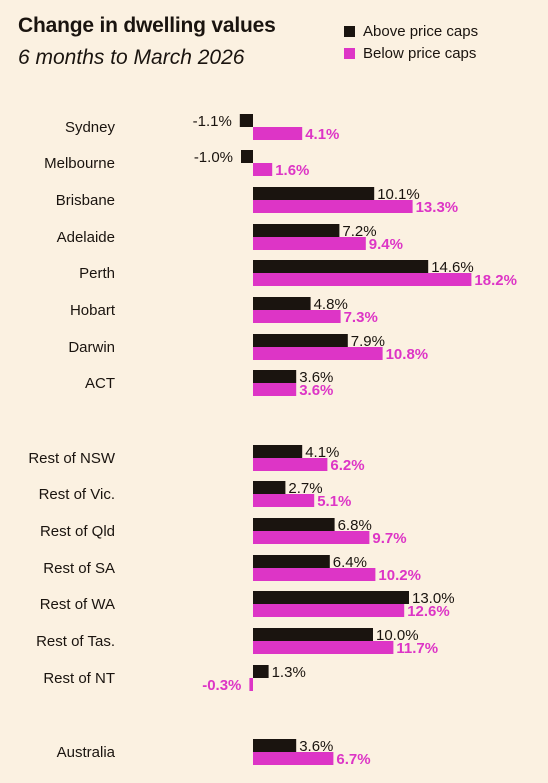 The height and width of the screenshot is (783, 548). What do you see at coordinates (275, 376) in the screenshot?
I see `bar-above-act` at bounding box center [275, 376].